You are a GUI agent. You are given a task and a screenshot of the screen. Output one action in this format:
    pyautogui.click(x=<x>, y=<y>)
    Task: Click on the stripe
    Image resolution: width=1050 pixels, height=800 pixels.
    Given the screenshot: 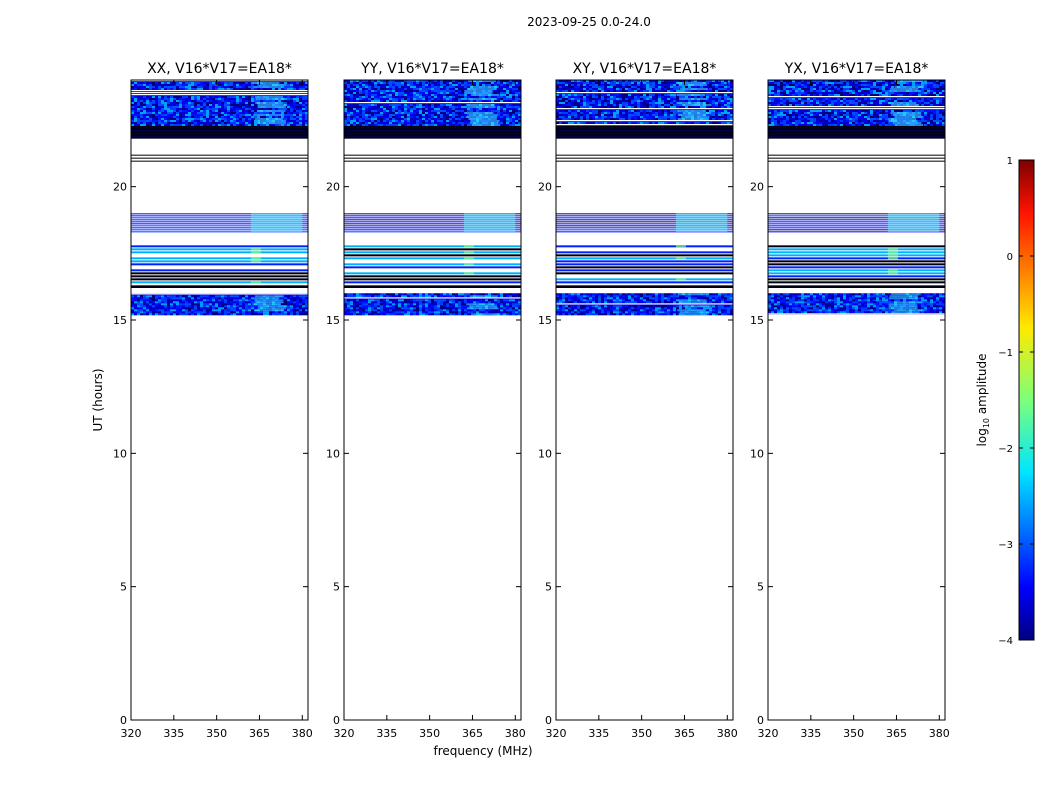 What is the action you would take?
    pyautogui.click(x=644, y=255)
    